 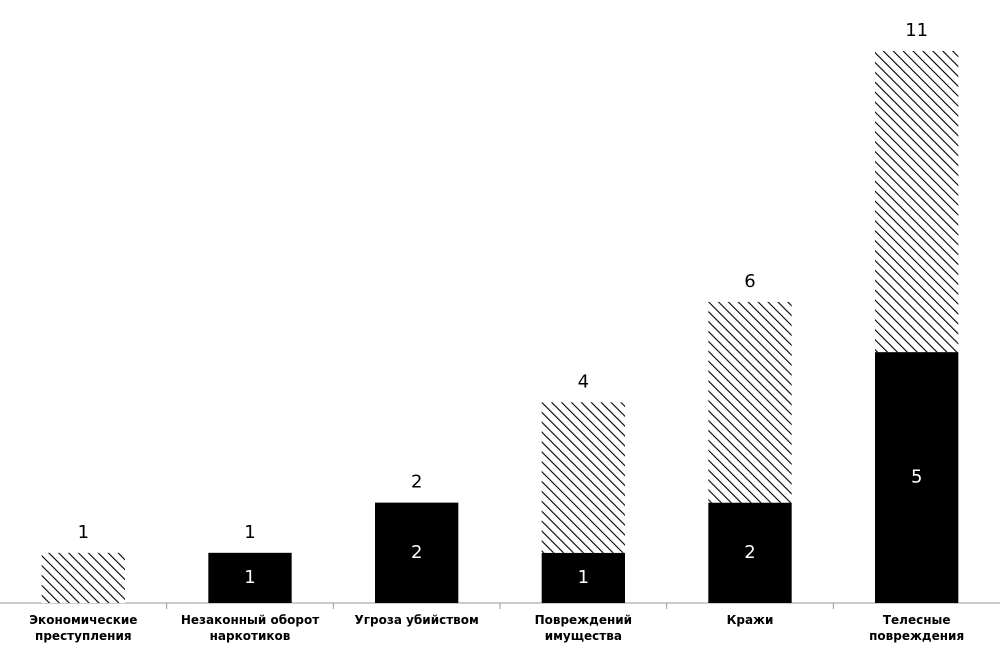 I want to click on total-label: 2, so click(x=416, y=482).